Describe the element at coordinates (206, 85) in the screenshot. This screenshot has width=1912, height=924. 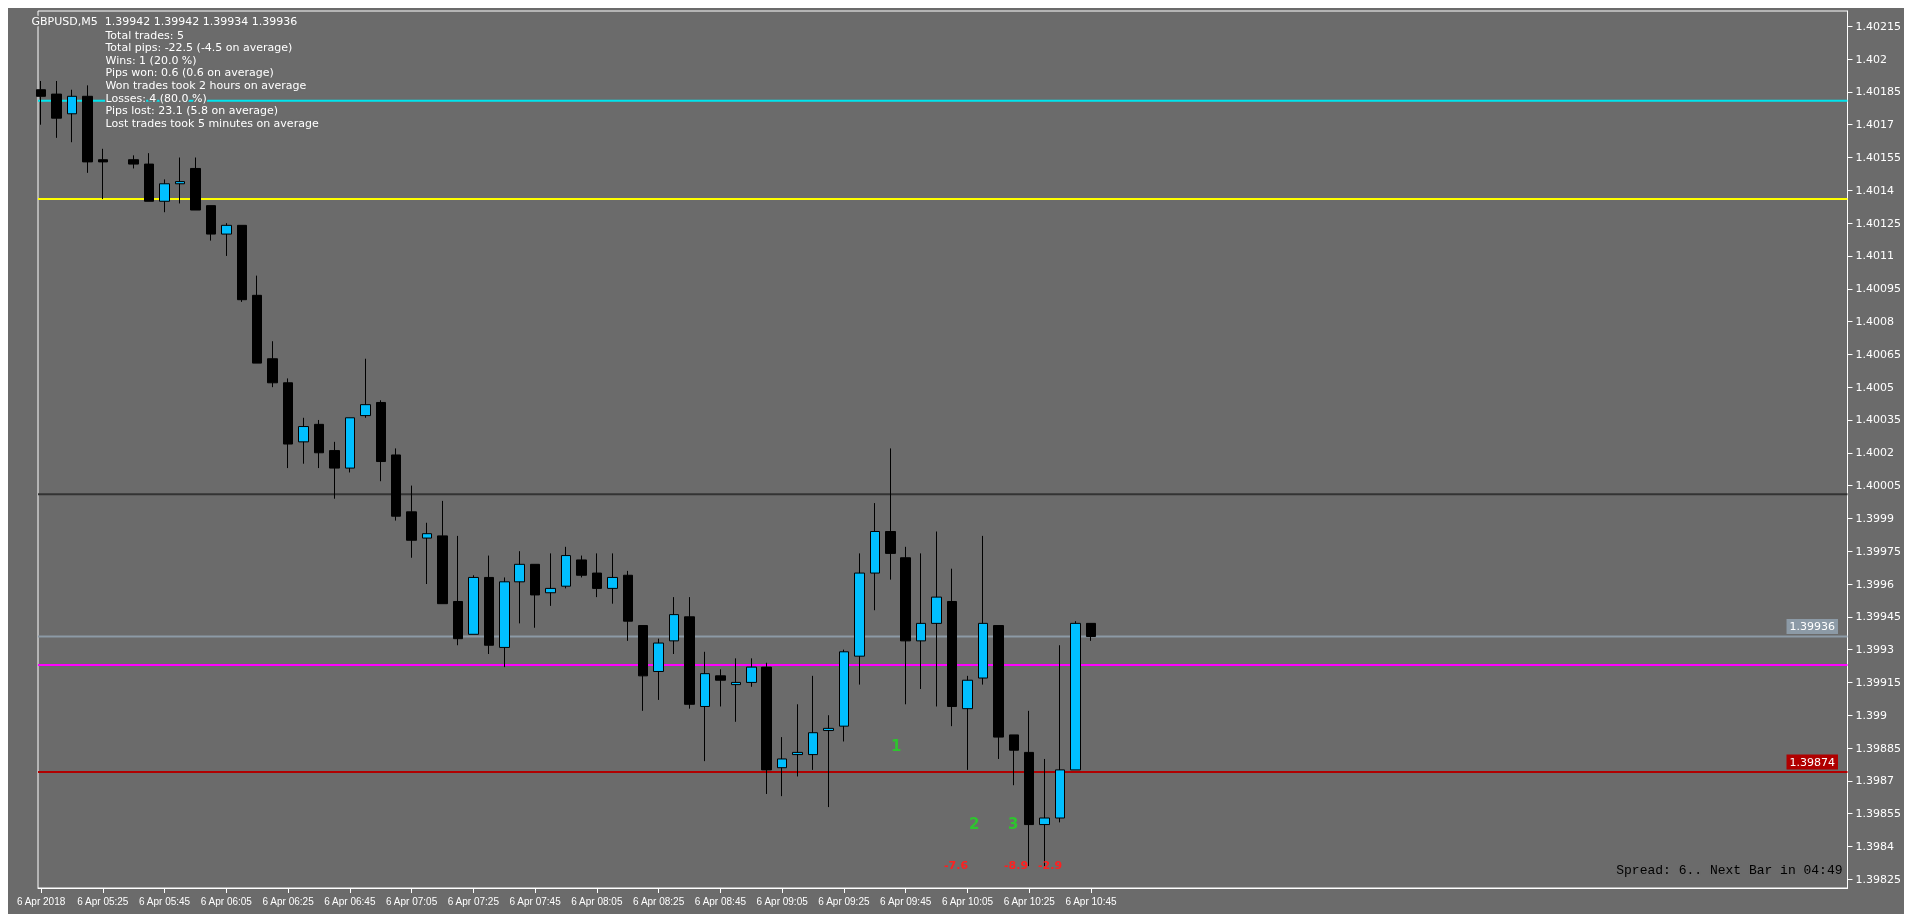
I see `annotation: Won trades took 2 hours on average` at that location.